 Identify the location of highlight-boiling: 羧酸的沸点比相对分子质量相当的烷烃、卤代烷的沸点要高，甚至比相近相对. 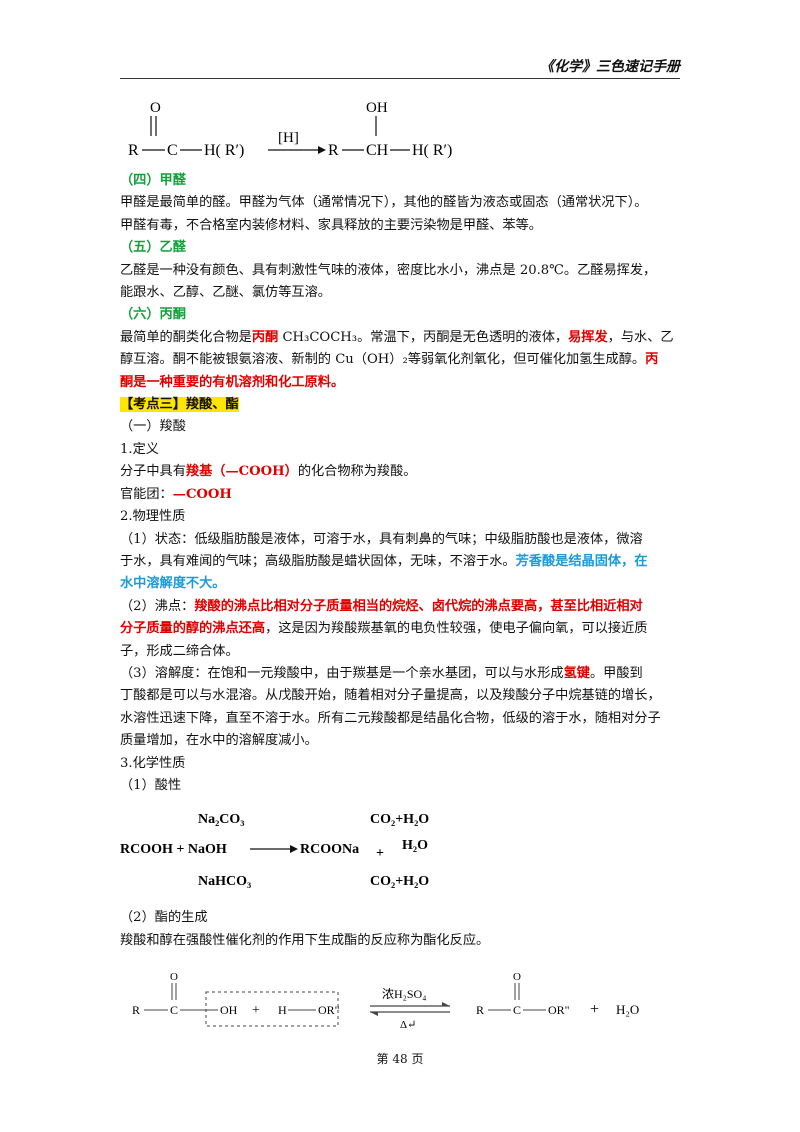
(418, 606).